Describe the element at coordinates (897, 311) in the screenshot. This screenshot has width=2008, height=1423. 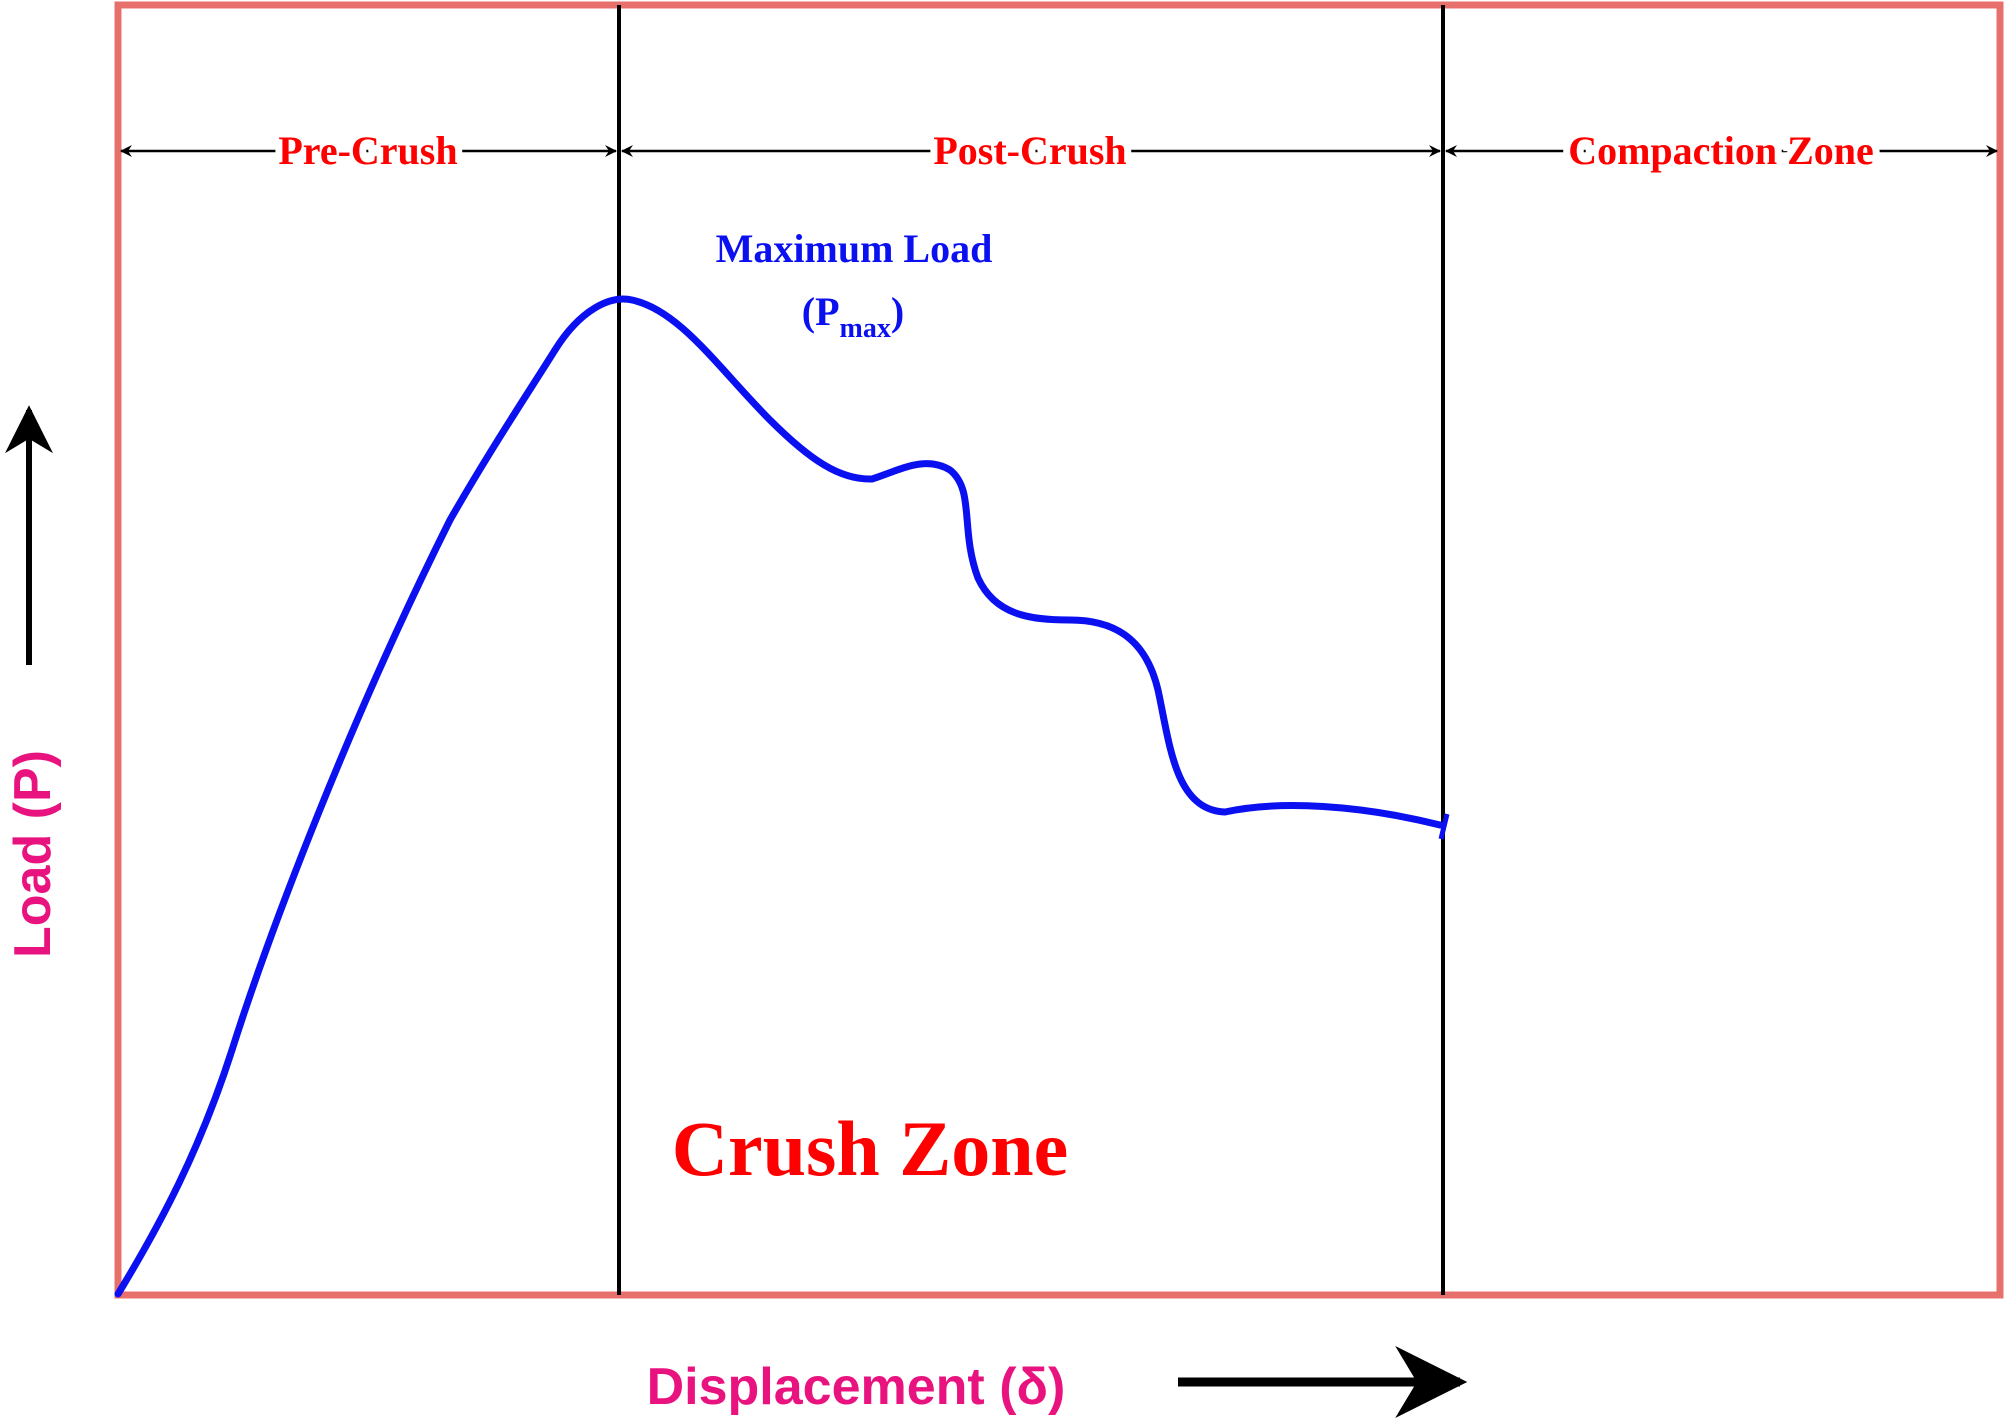
I see `pmax-close: )` at that location.